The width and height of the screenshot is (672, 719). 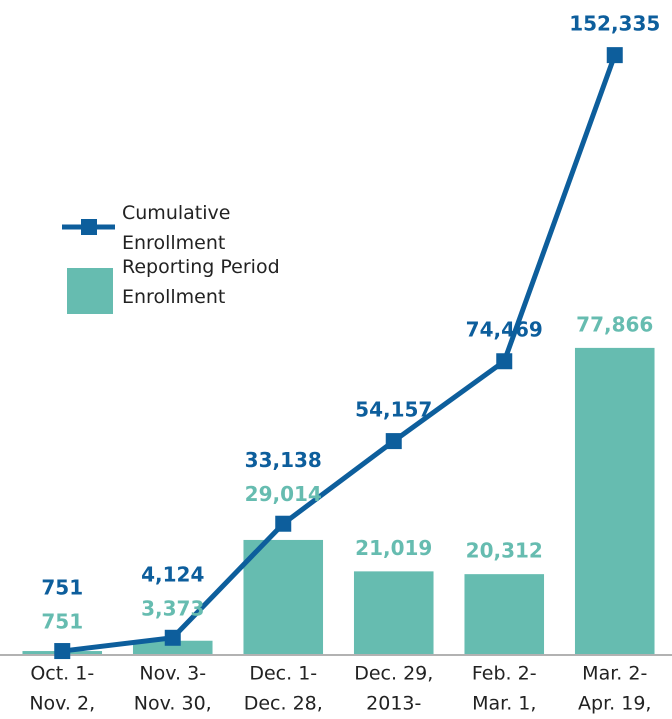 I want to click on line-value-label: 751, so click(x=62, y=588).